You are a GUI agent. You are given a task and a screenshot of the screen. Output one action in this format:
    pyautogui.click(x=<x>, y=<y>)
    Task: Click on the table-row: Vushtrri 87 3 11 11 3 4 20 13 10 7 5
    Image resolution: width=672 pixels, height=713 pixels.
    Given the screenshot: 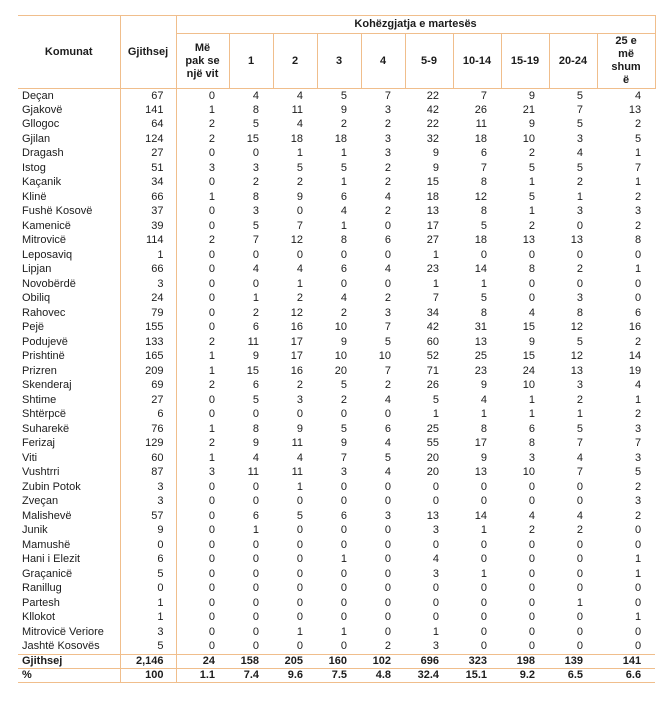 What is the action you would take?
    pyautogui.click(x=336, y=472)
    